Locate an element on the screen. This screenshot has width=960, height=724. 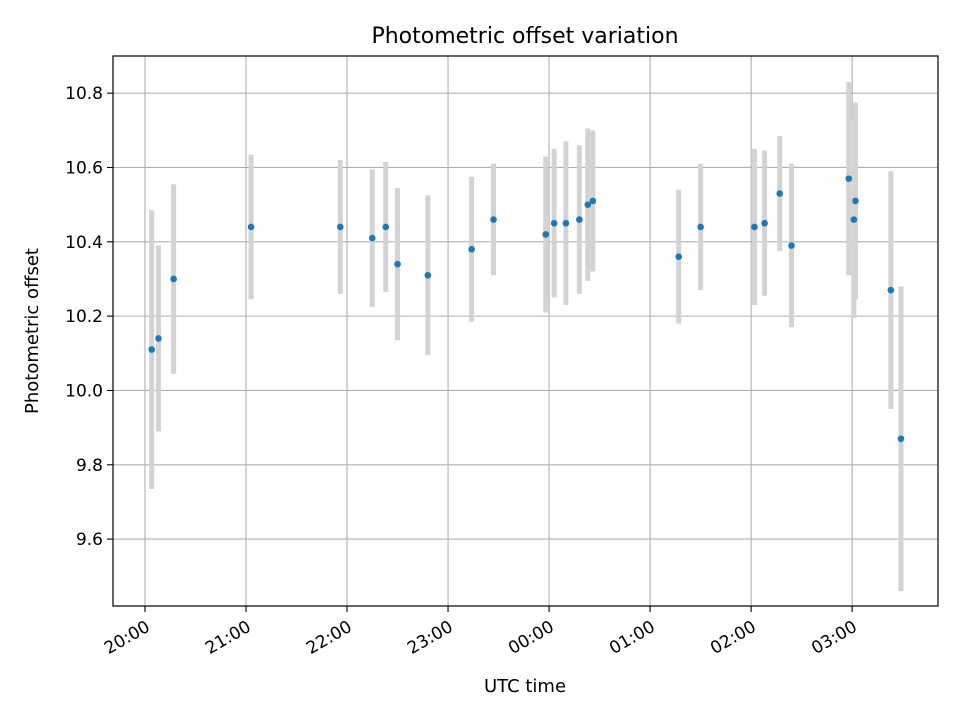
x-axis-label: UTC time is located at coordinates (525, 686).